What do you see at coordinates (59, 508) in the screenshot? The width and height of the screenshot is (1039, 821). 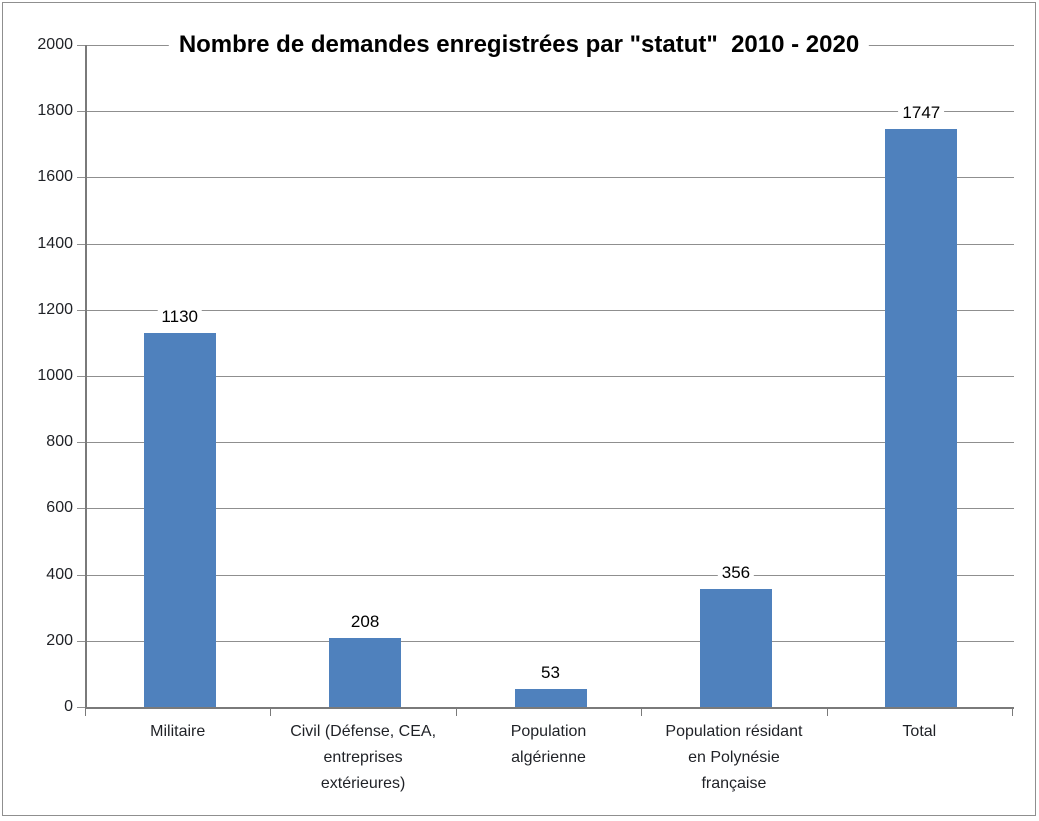 I see `y-tick-label: 600` at bounding box center [59, 508].